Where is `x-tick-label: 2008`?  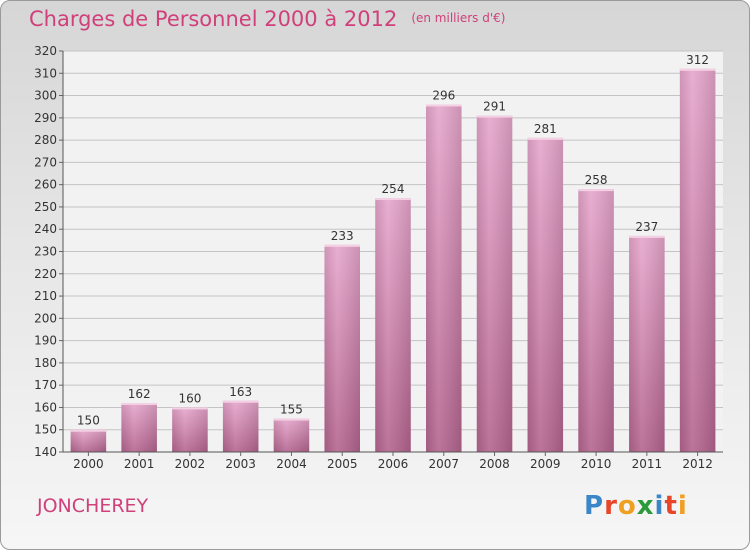
x-tick-label: 2008 is located at coordinates (494, 464).